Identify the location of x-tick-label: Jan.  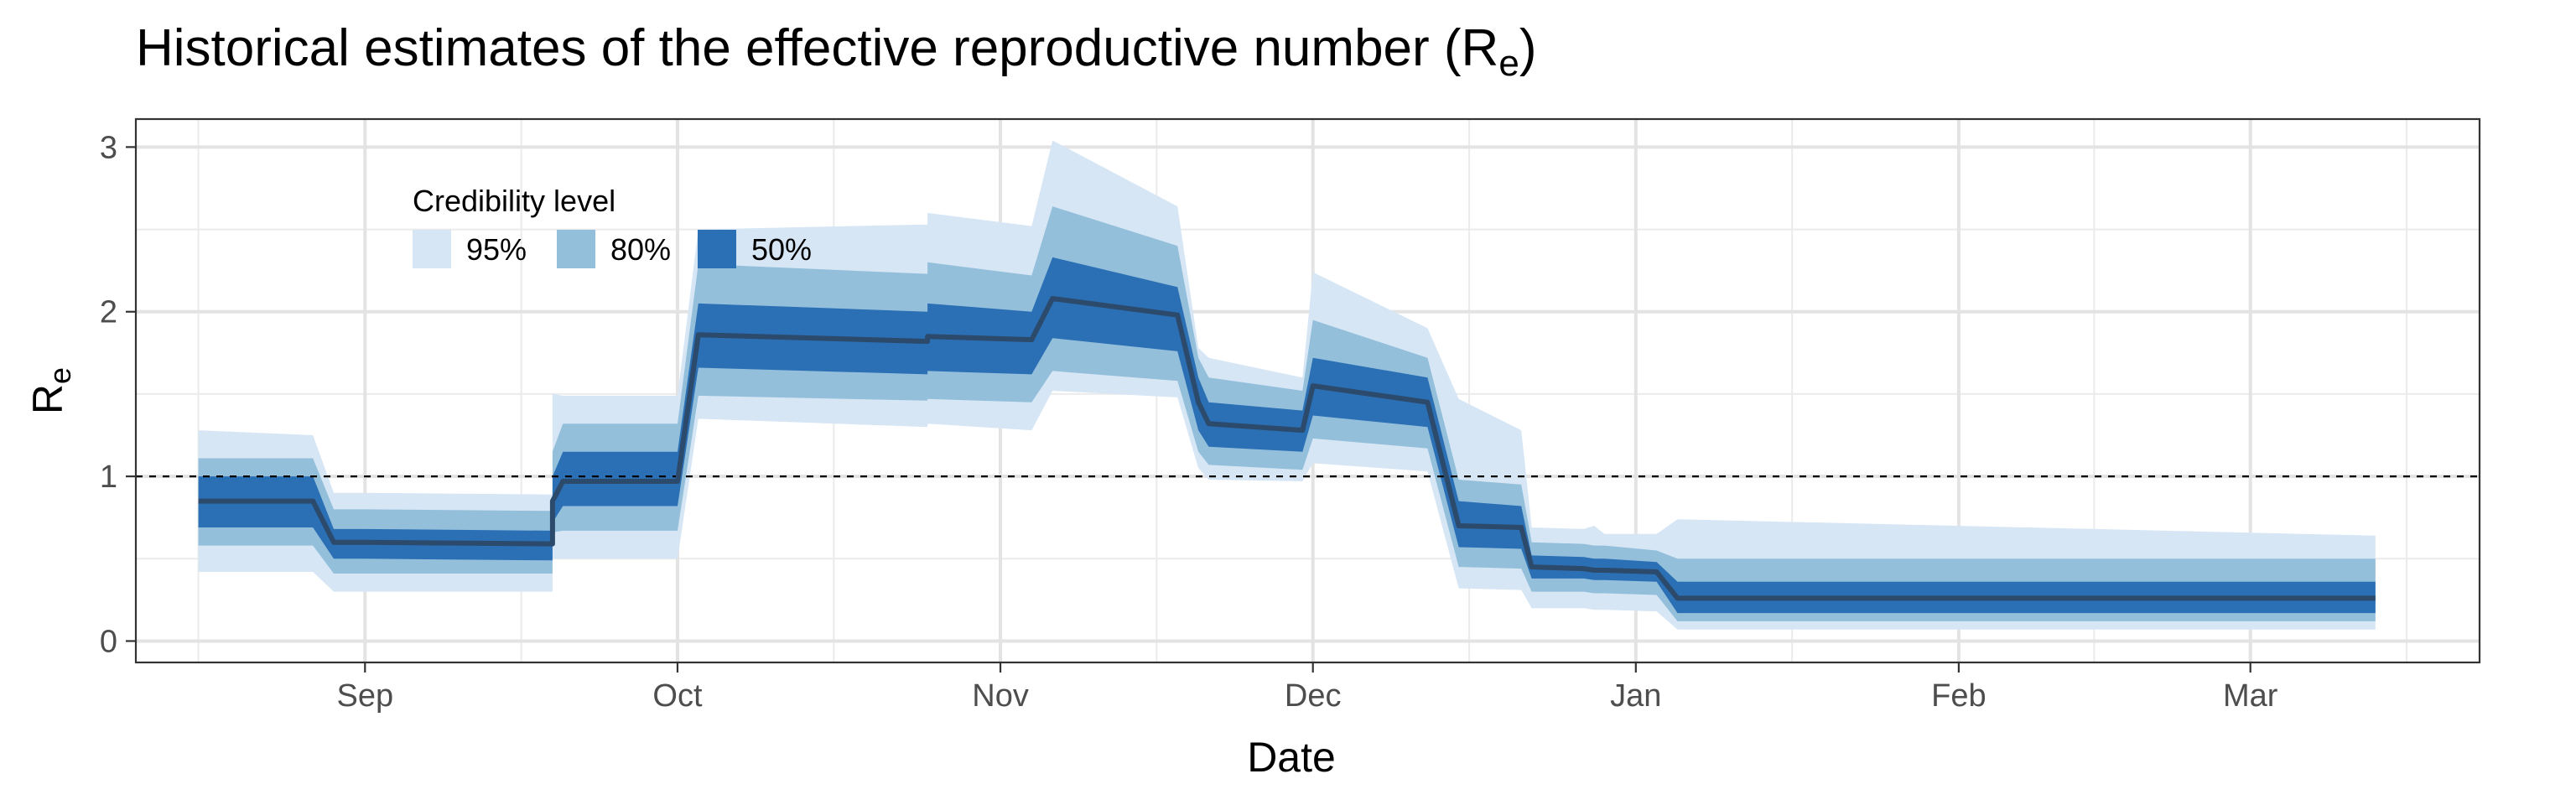
(1635, 696).